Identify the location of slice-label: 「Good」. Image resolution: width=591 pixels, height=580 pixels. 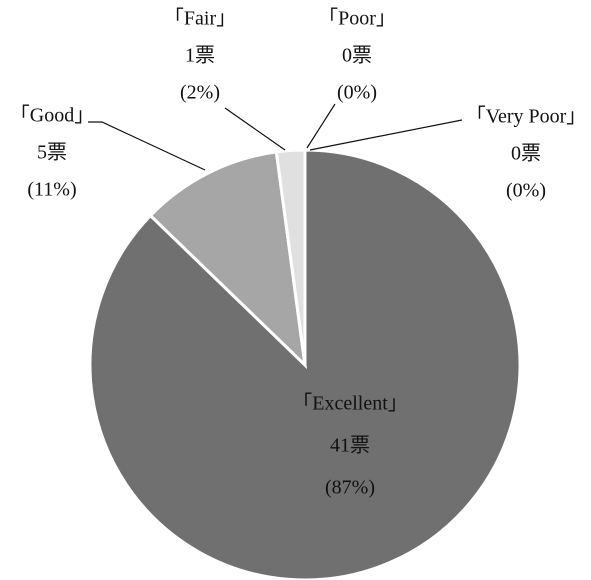
(52, 115).